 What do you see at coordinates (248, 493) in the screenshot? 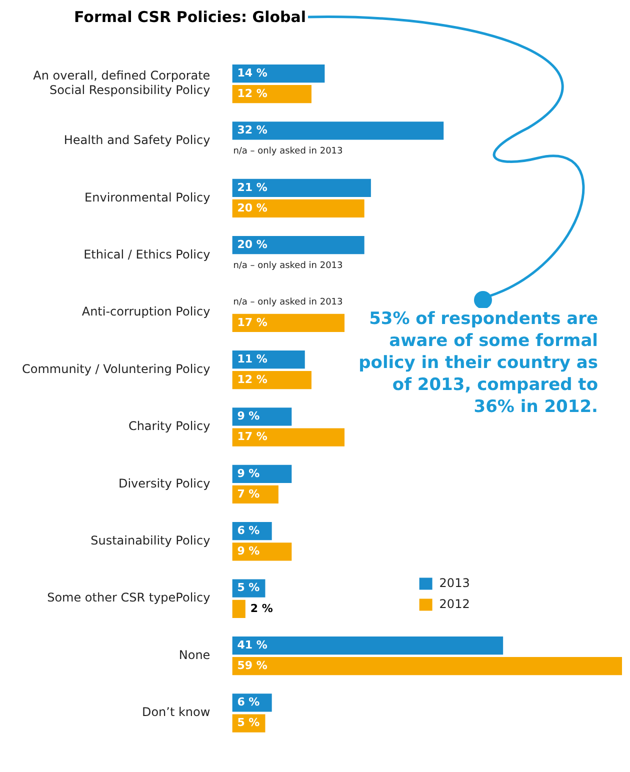
I see `data-label: 7 %` at bounding box center [248, 493].